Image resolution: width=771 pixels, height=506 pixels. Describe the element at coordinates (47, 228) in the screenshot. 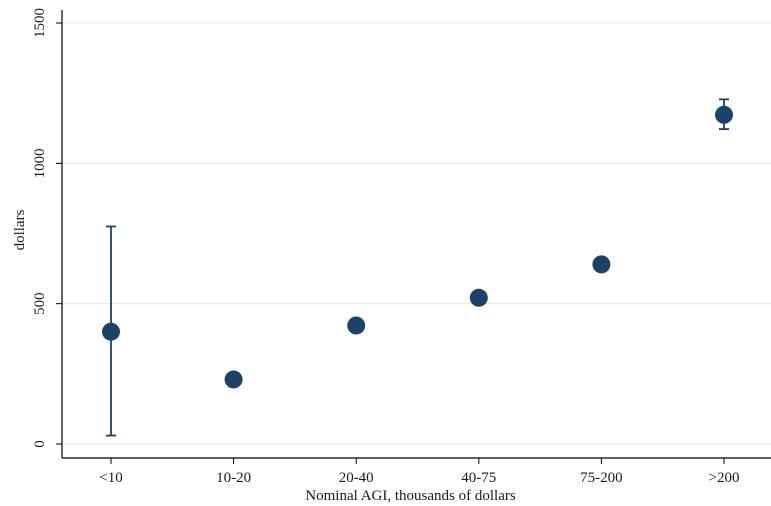

I see `y-ticks: 0 500 1000 1500` at that location.